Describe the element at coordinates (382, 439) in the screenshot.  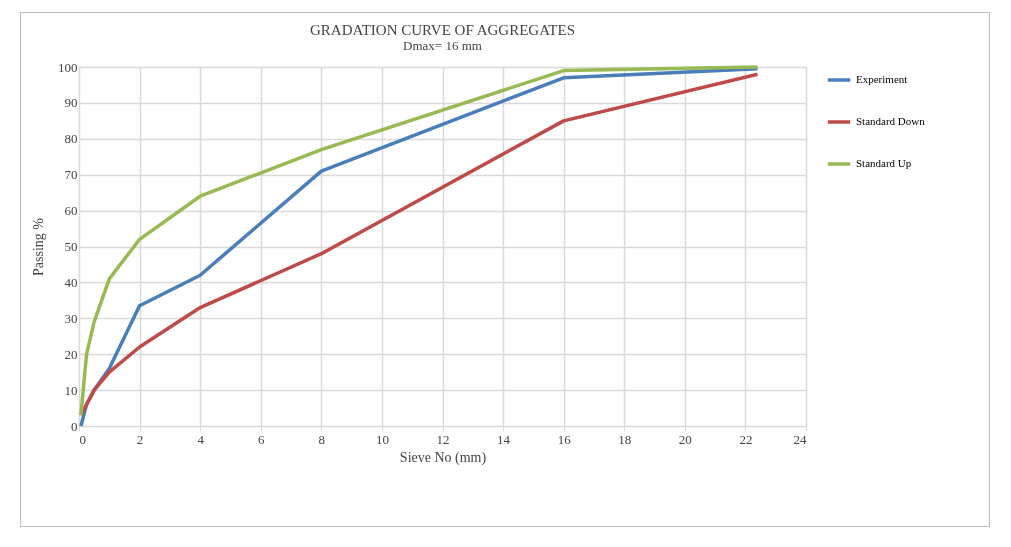
I see `x-tick-label: 10` at that location.